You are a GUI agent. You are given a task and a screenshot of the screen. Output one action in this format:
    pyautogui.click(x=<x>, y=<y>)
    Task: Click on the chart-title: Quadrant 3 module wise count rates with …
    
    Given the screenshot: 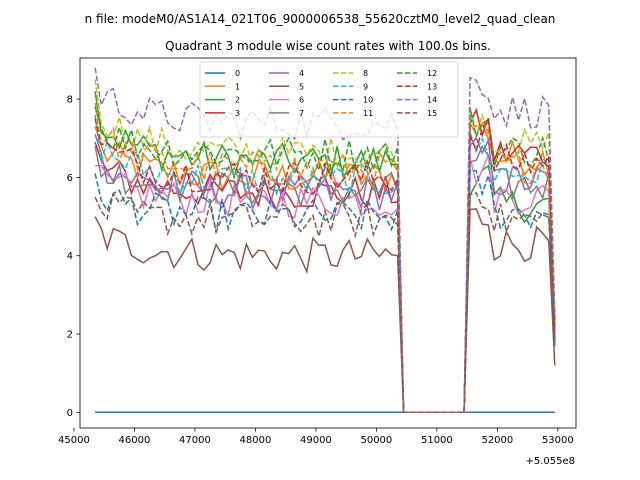 What is the action you would take?
    pyautogui.click(x=328, y=46)
    